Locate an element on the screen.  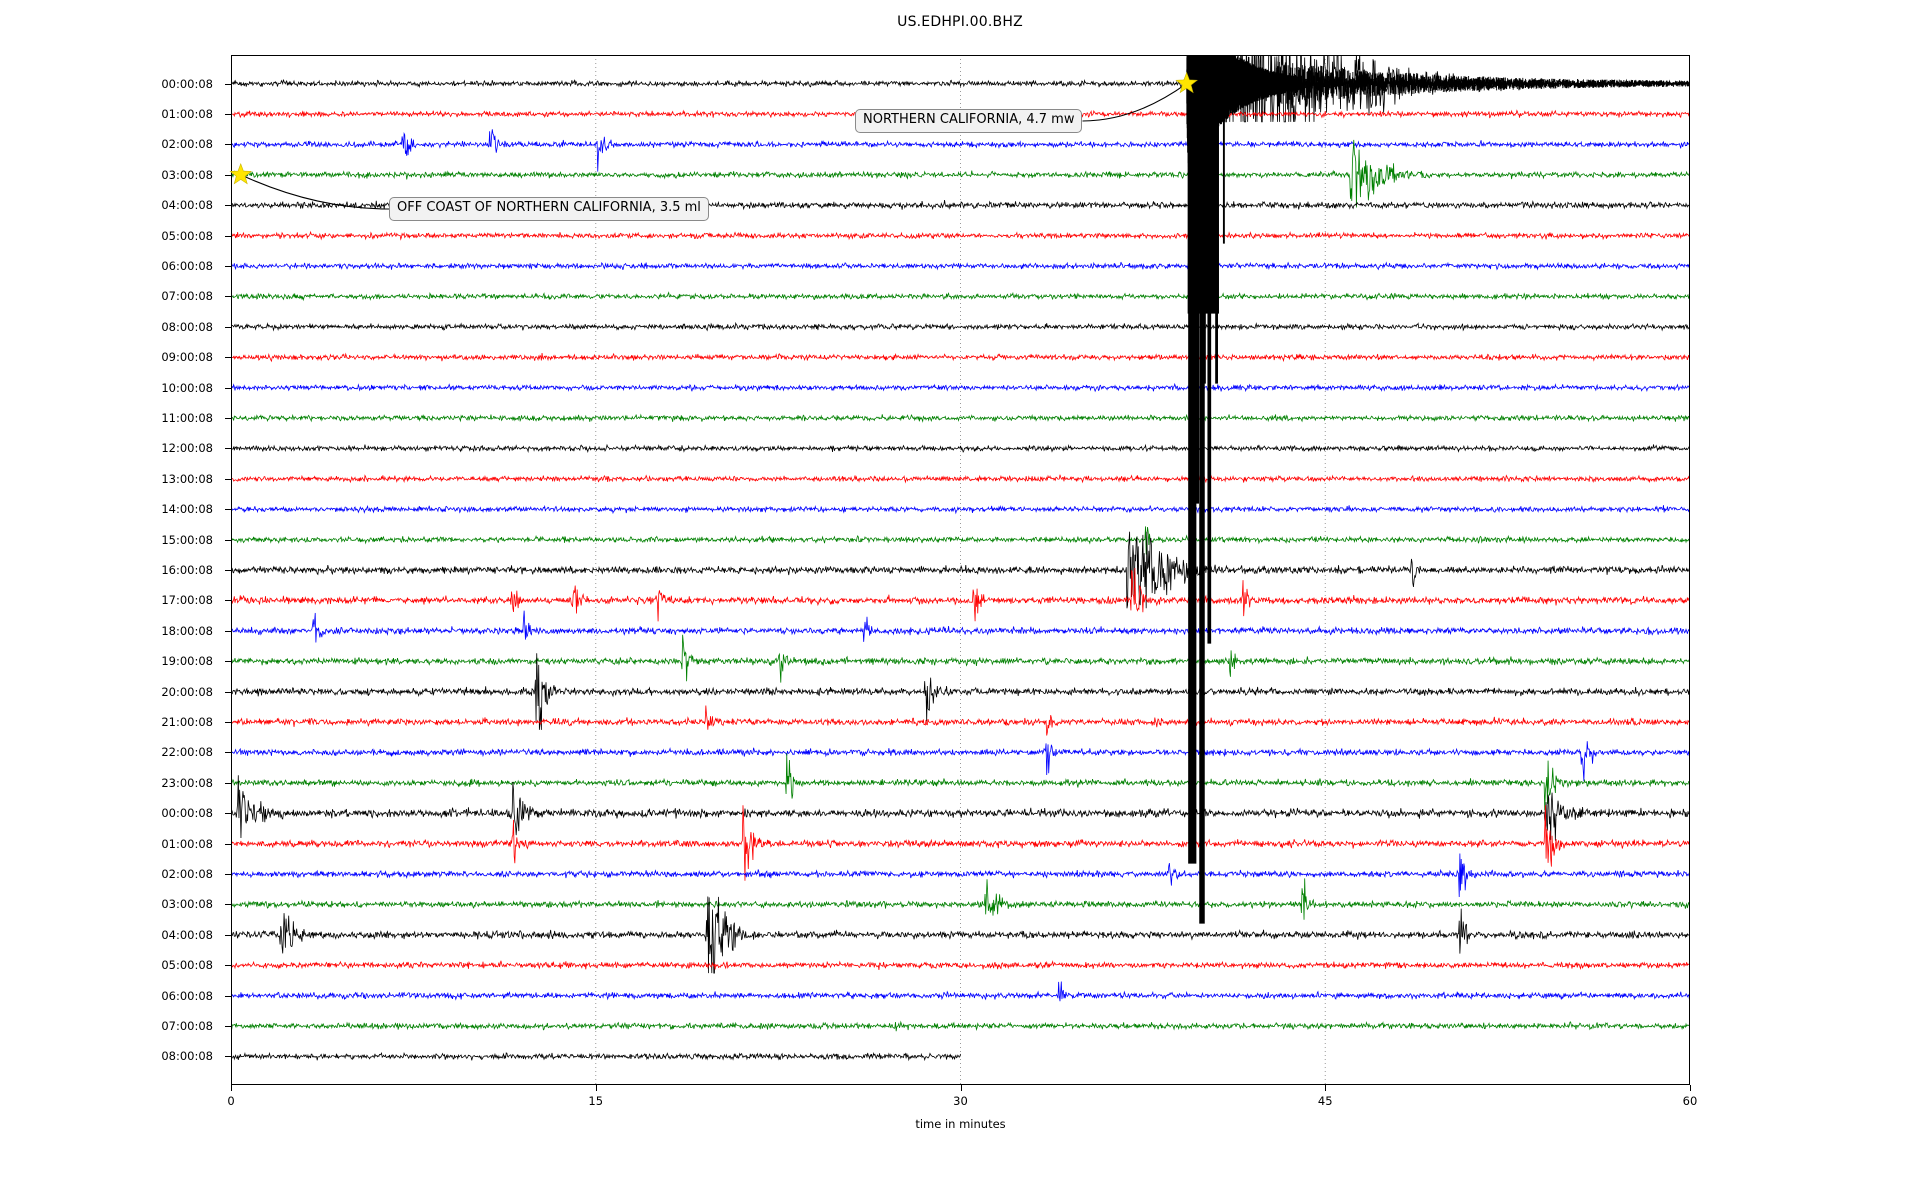
y-axis-tick-label: 21:00:08 is located at coordinates (187, 721).